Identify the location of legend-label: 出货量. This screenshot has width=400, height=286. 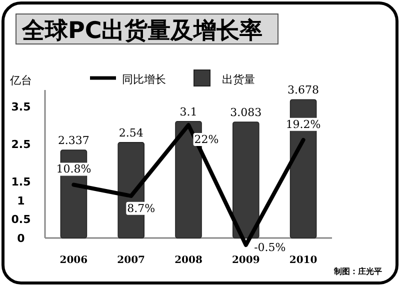
(238, 79).